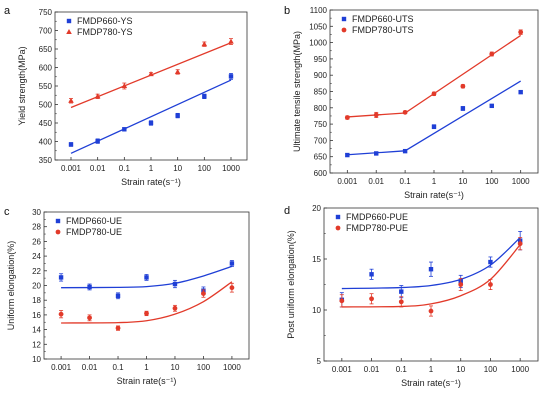  I want to click on y-tick-label: 5, so click(319, 361).